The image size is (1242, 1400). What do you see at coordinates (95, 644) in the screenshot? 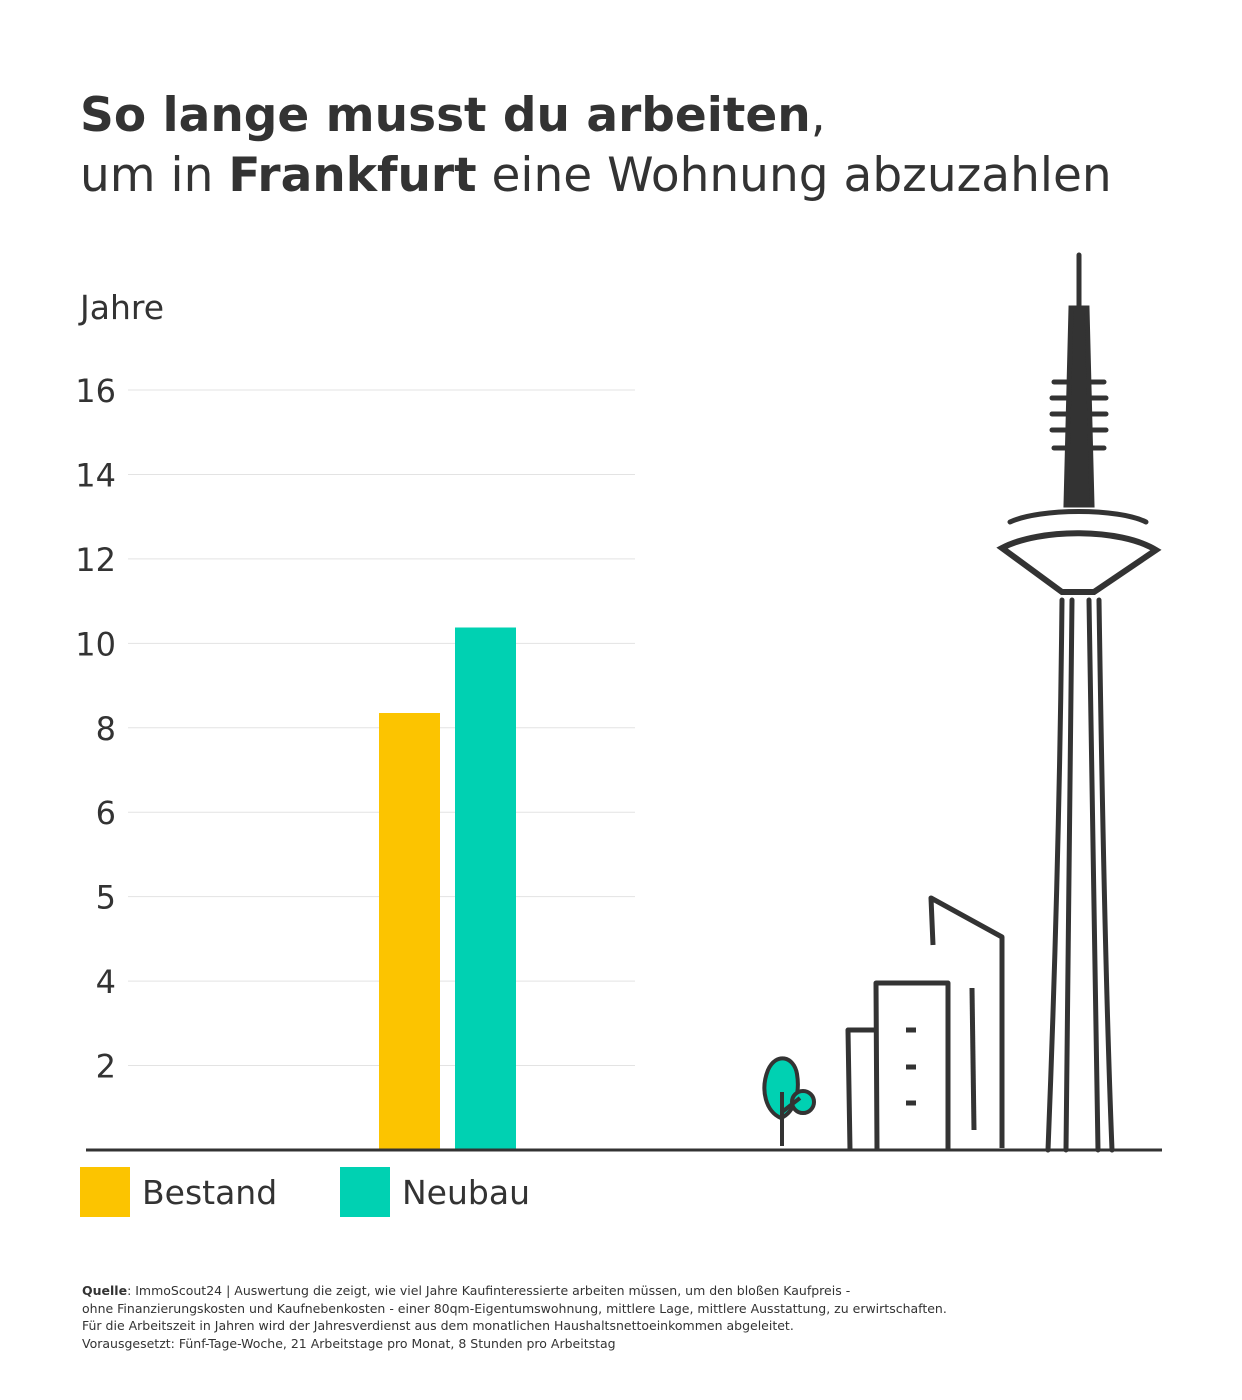
I see `y-tick-label: 10` at bounding box center [95, 644].